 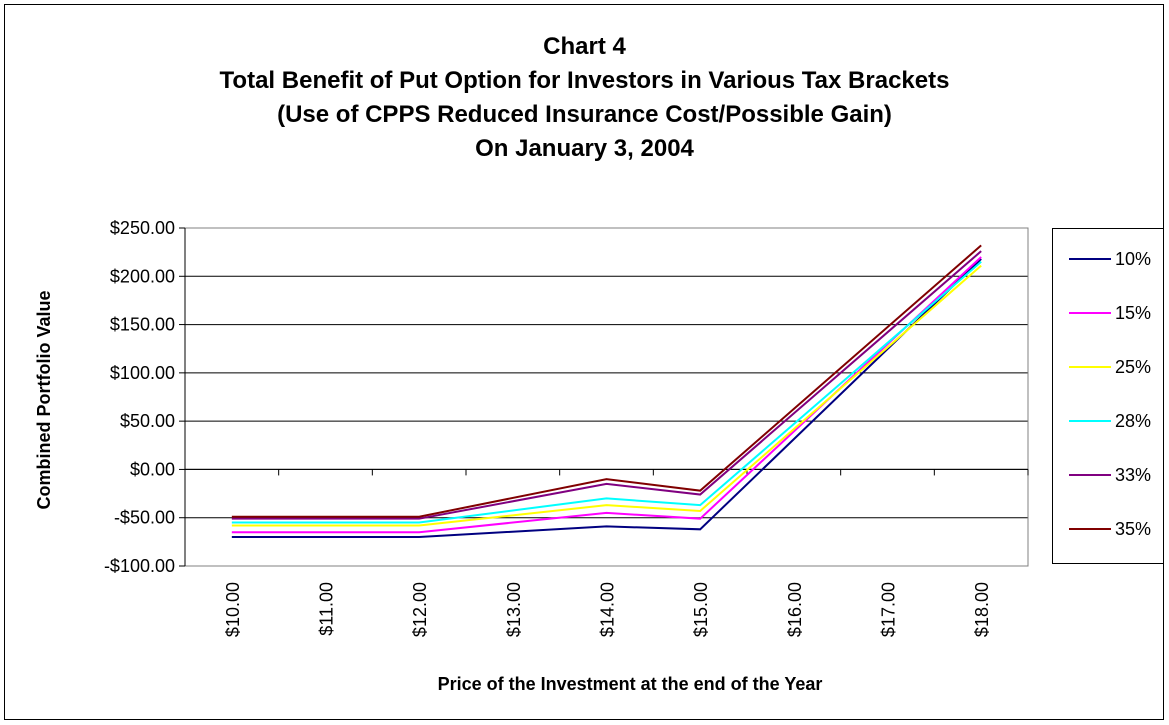 What do you see at coordinates (142, 373) in the screenshot?
I see `y-tick-label: $100.00` at bounding box center [142, 373].